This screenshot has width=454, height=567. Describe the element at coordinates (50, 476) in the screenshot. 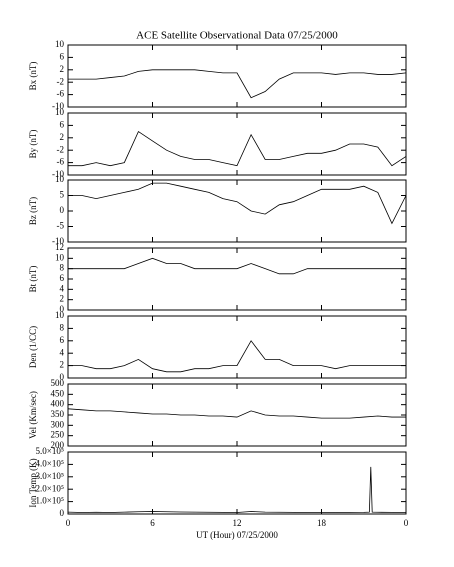

I see `y-tick-label: 3.0×10⁵` at that location.